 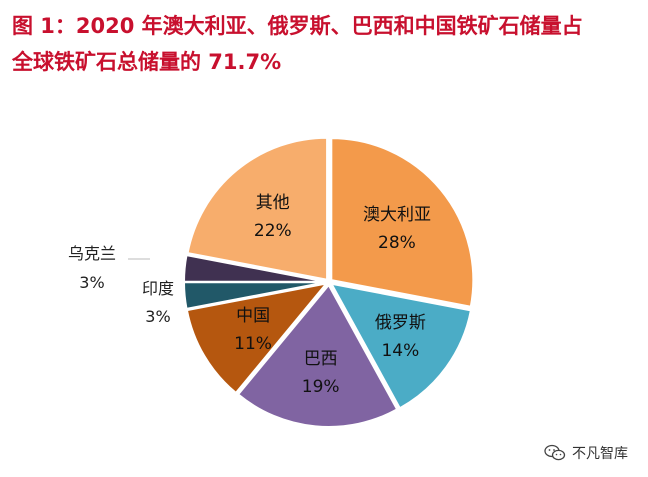 What do you see at coordinates (147, 62) in the screenshot?
I see `chart-title-line2: 全球铁矿石总储量的 71.7%` at bounding box center [147, 62].